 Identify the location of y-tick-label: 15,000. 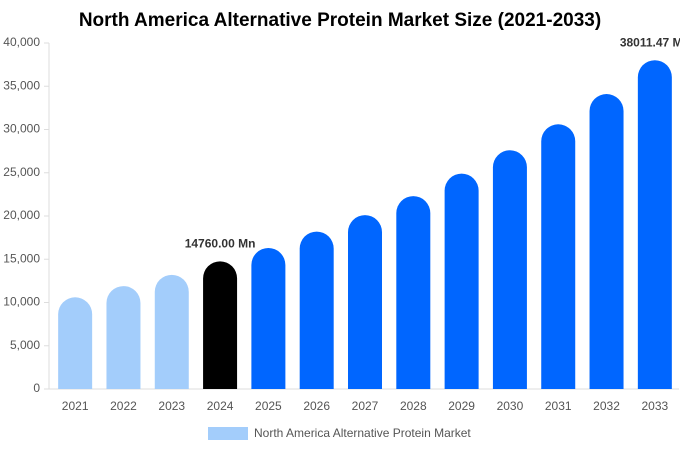
(21, 258).